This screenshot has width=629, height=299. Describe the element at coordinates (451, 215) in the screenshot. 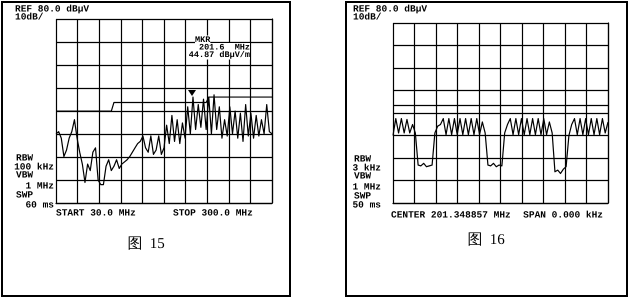

I see `text: CENTER 201.348857 MHz` at that location.